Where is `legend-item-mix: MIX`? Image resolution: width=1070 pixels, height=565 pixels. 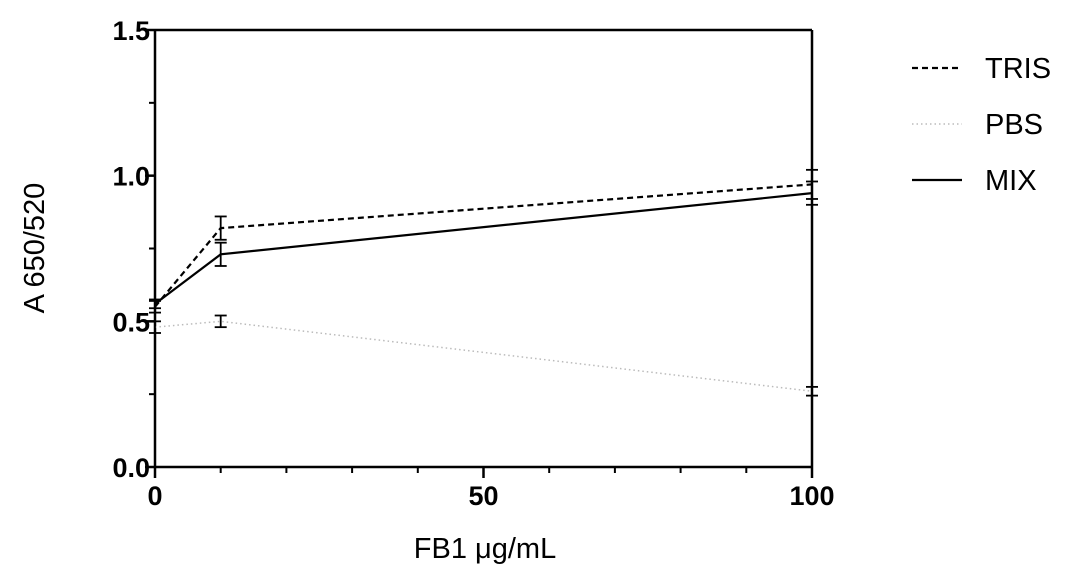 legend-item-mix: MIX is located at coordinates (974, 181).